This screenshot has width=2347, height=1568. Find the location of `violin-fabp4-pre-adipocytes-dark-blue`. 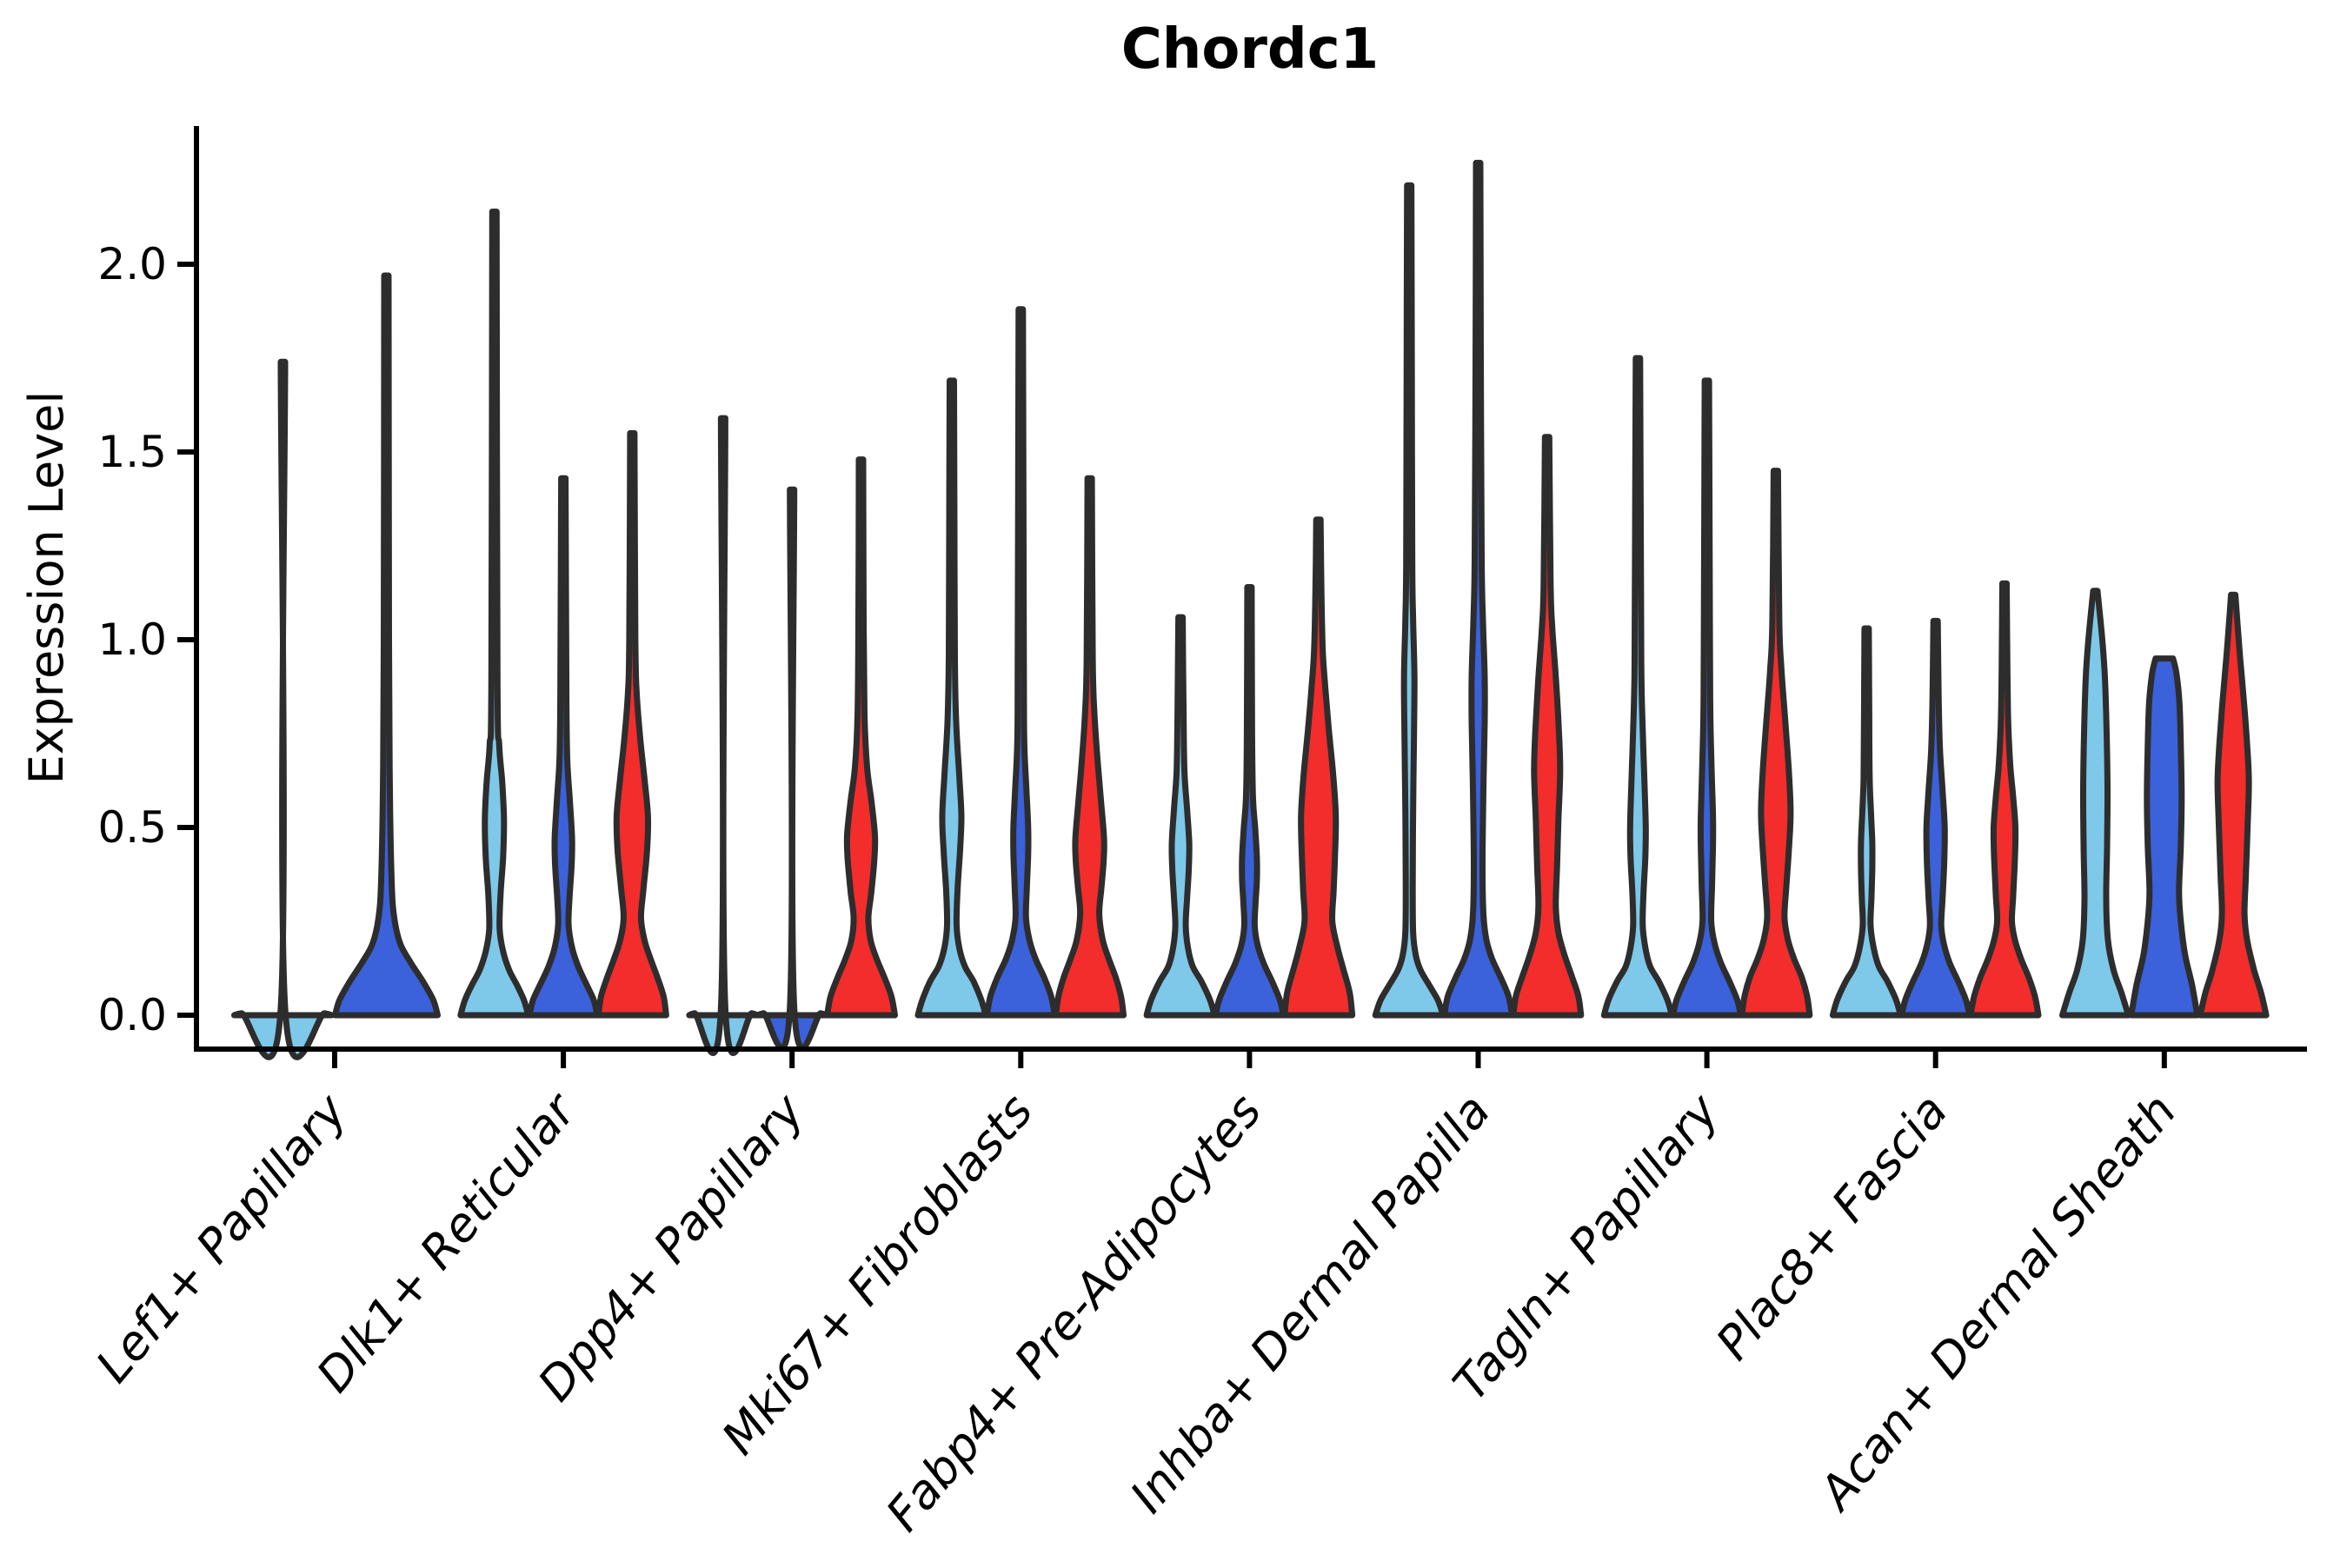

violin-fabp4-pre-adipocytes-dark-blue is located at coordinates (1249, 801).